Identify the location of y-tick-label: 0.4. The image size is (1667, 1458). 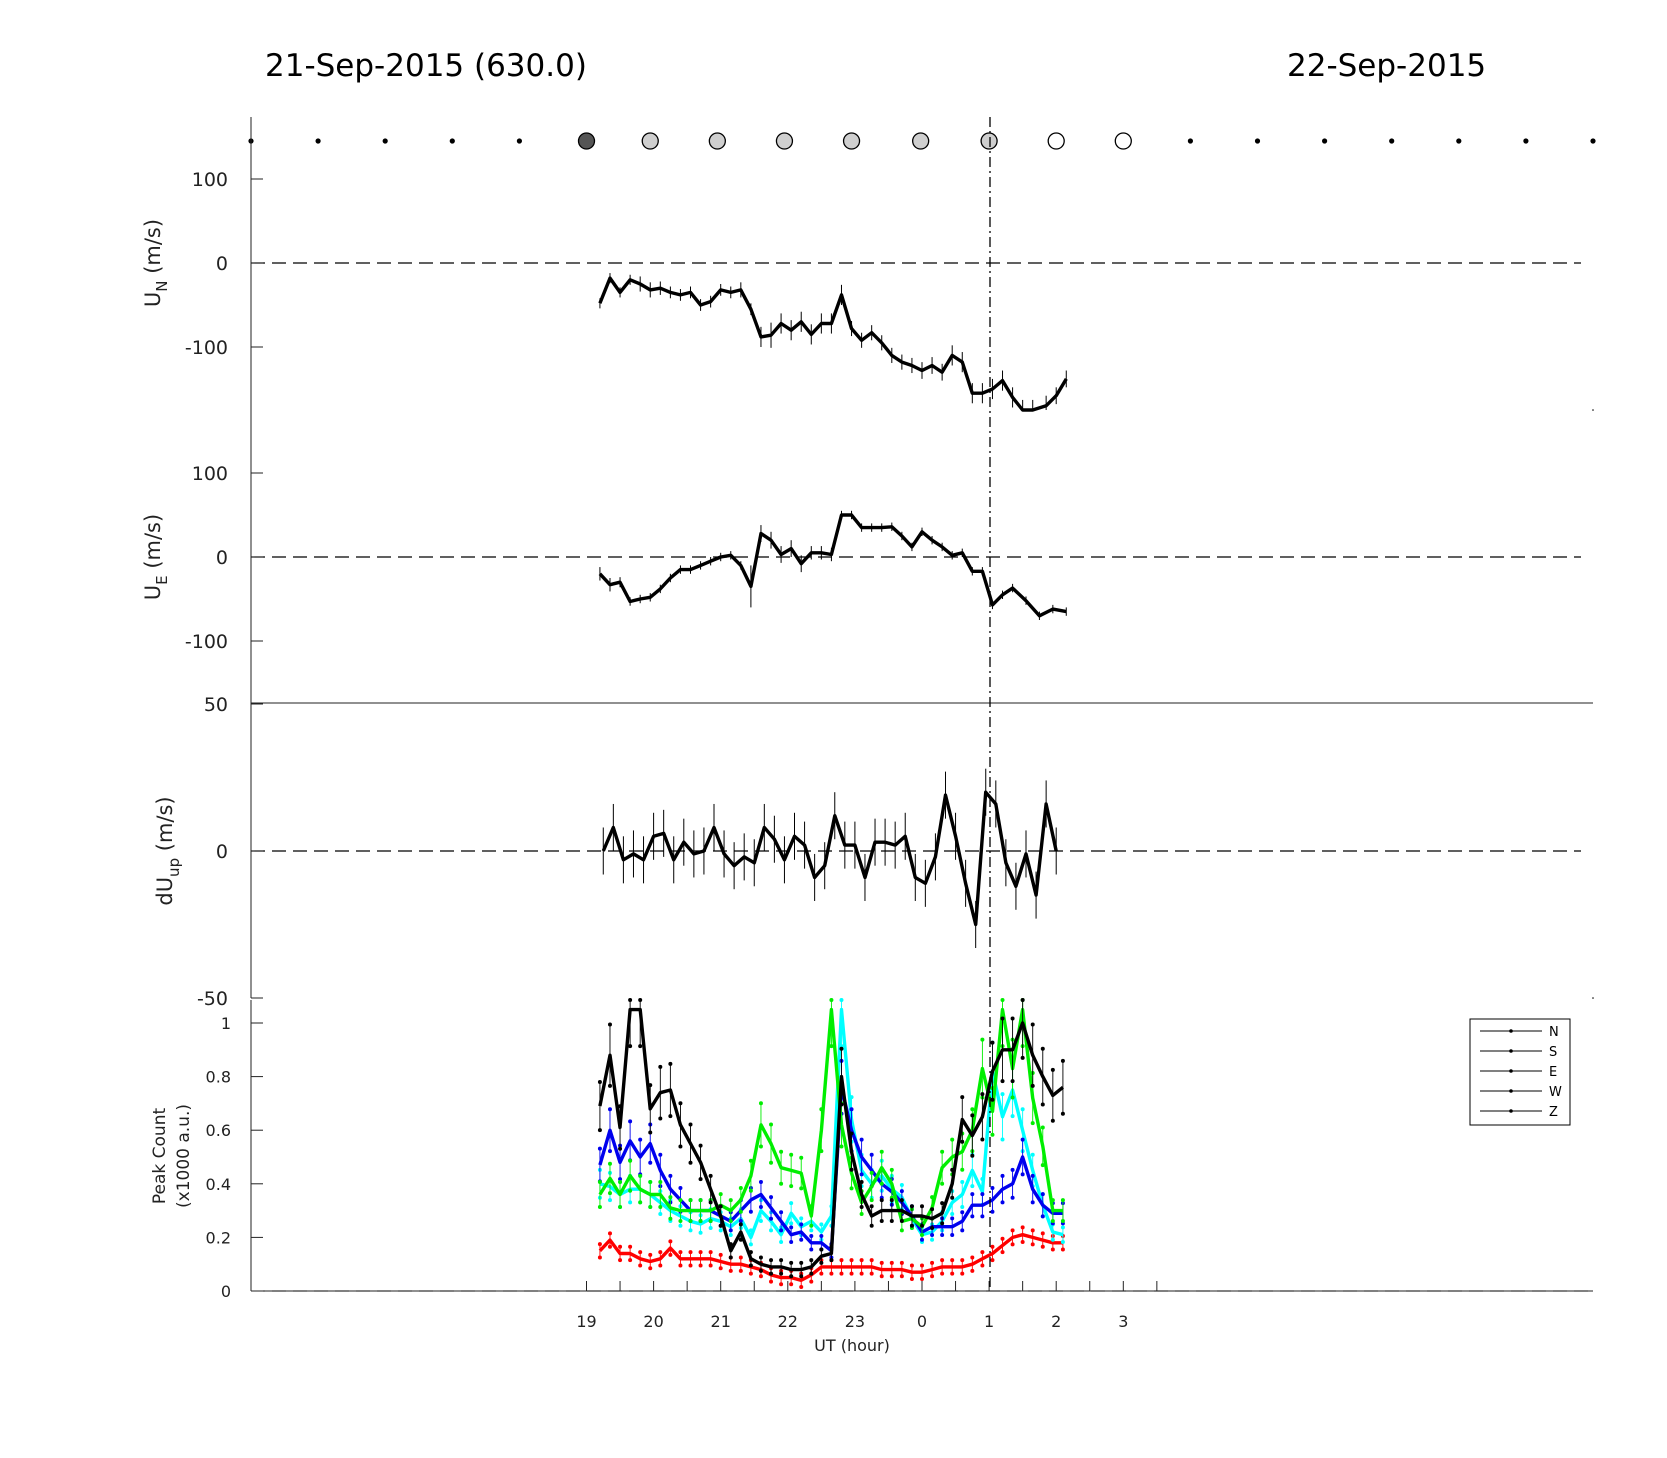
(218, 1184).